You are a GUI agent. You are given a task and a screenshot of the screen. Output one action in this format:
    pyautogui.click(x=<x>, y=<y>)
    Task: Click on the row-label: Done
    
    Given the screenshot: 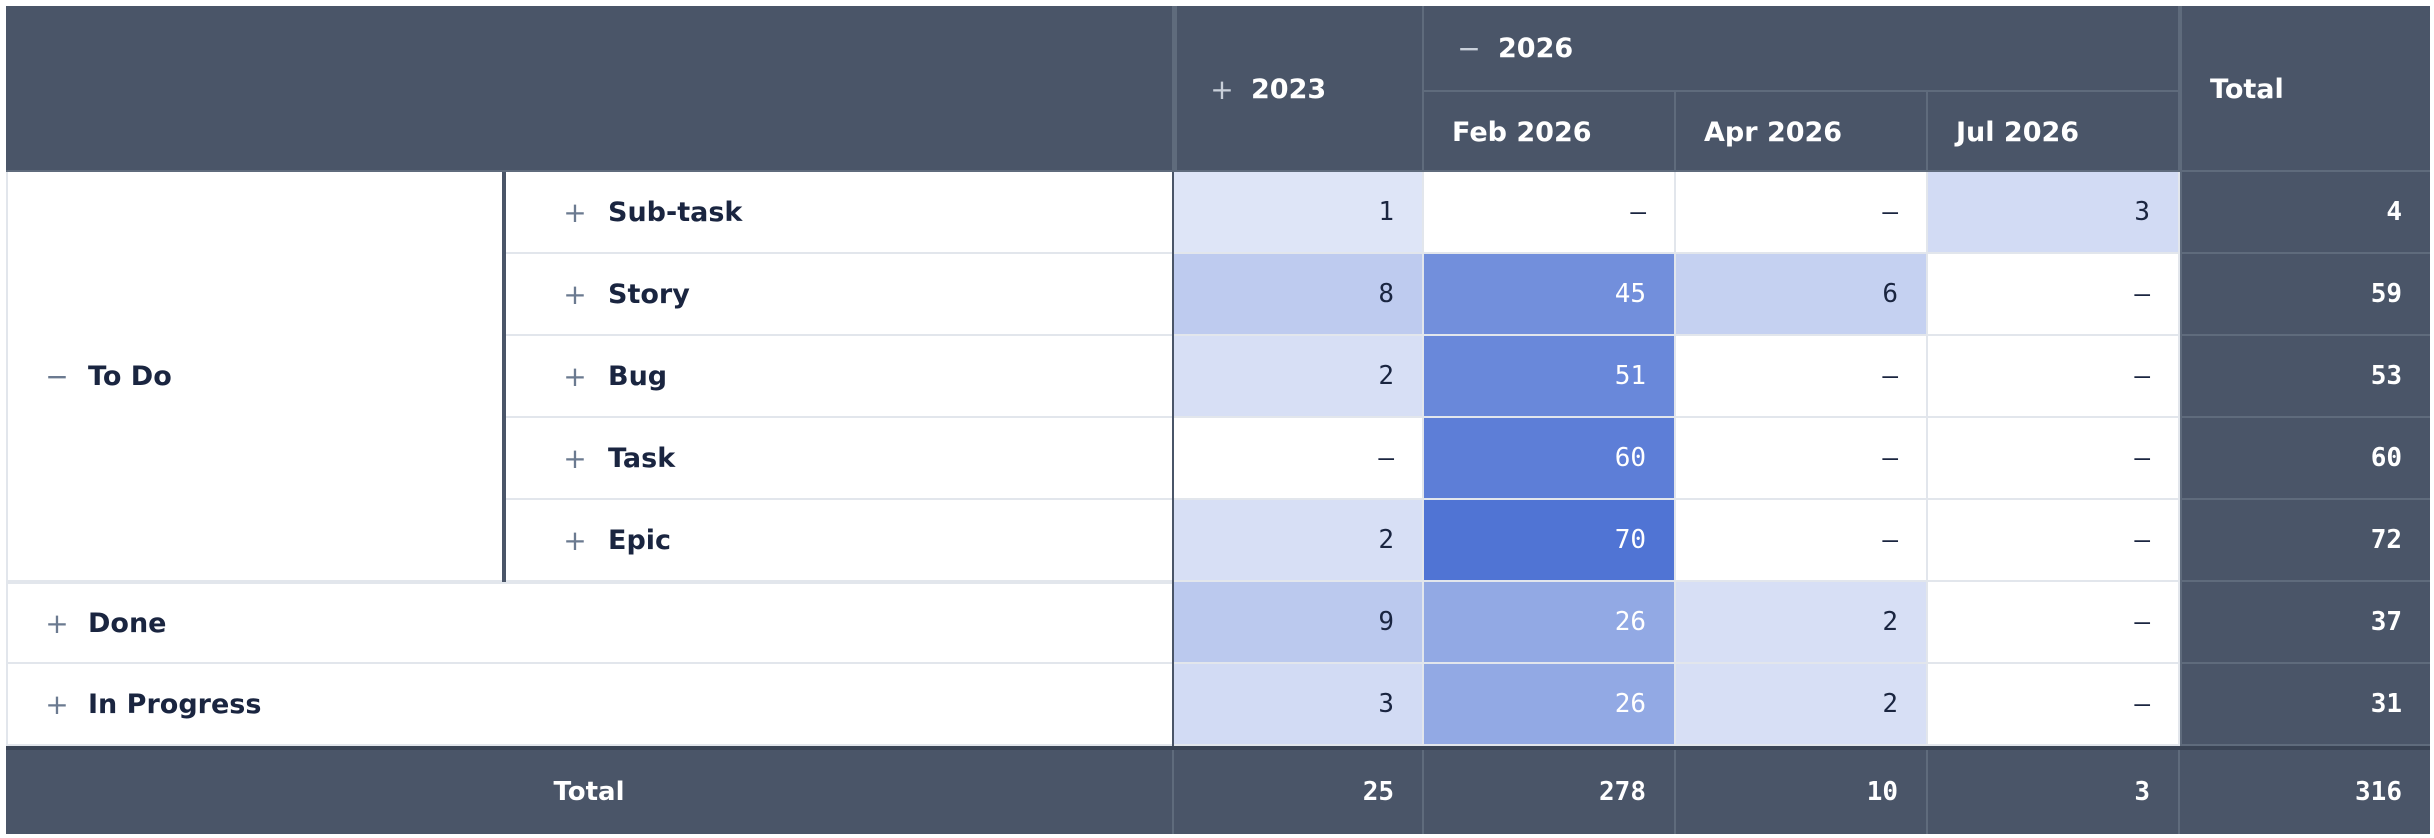 What is the action you would take?
    pyautogui.click(x=127, y=623)
    